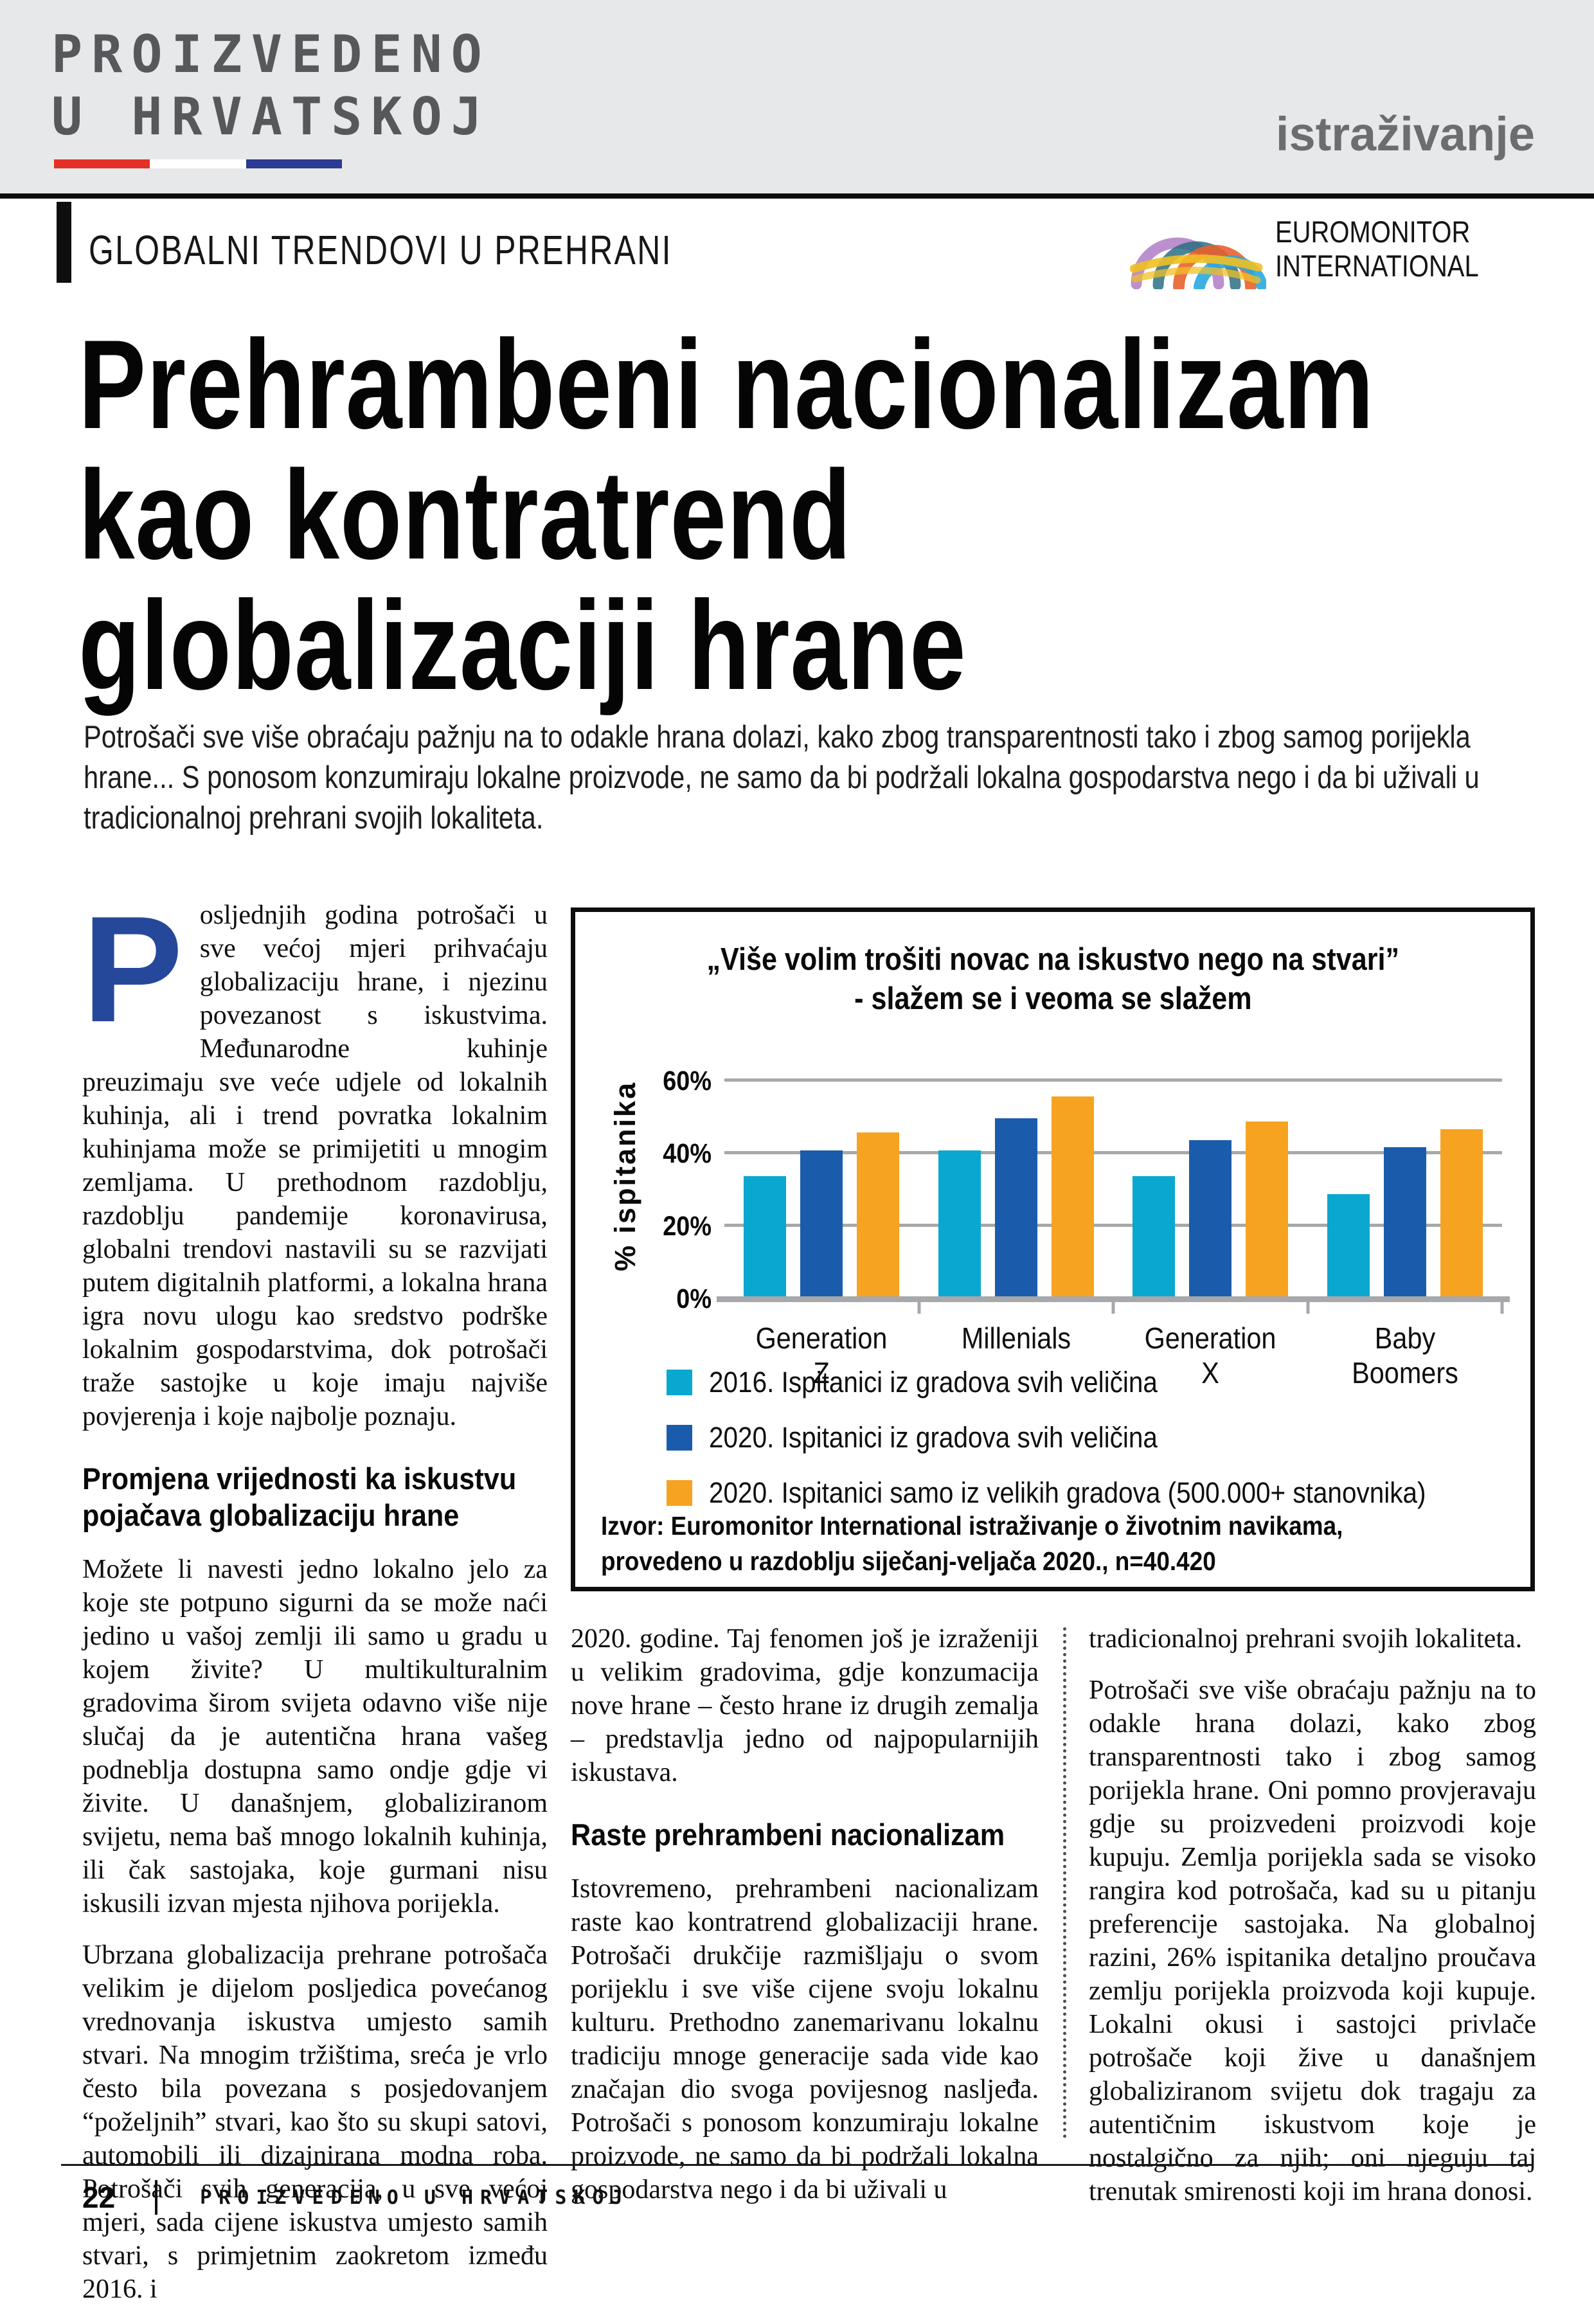 This screenshot has width=1594, height=2324. Describe the element at coordinates (380, 250) in the screenshot. I see `kicker: GLOBALNI TRENDOVI U PREHRANI` at that location.